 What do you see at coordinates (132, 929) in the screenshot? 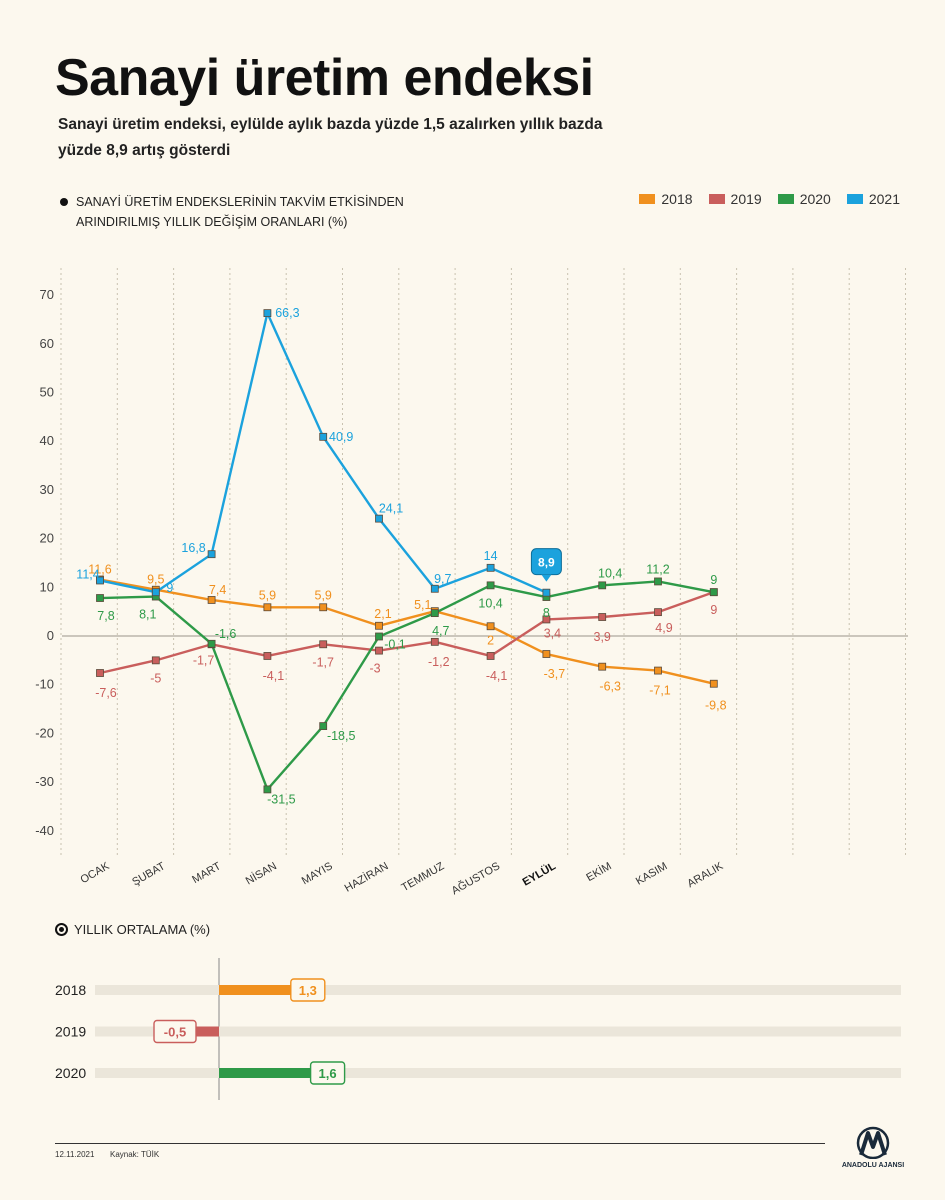
I see `average-header: YILLIK ORTALAMA (%)` at bounding box center [132, 929].